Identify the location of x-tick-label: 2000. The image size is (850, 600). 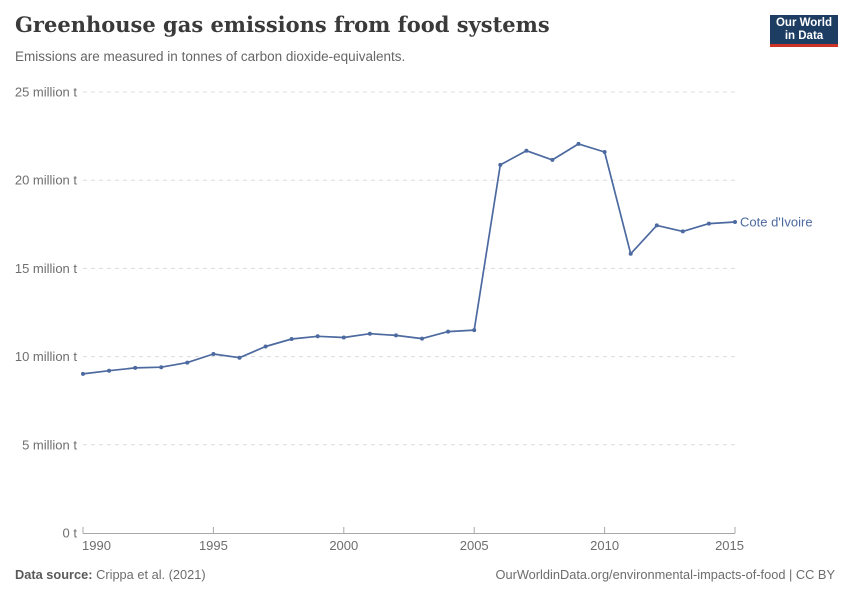
(343, 545).